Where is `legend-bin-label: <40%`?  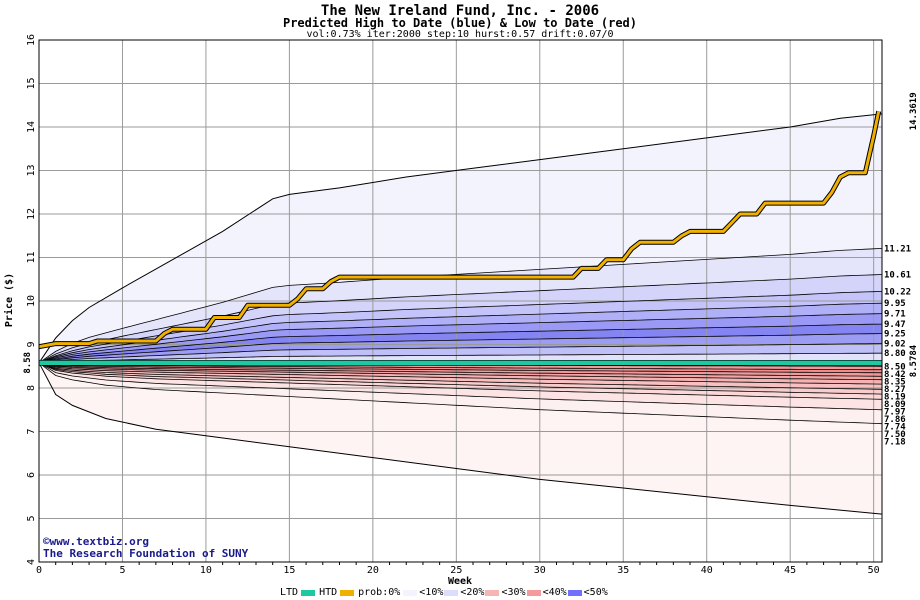
legend-bin-label: <40% is located at coordinates (554, 592).